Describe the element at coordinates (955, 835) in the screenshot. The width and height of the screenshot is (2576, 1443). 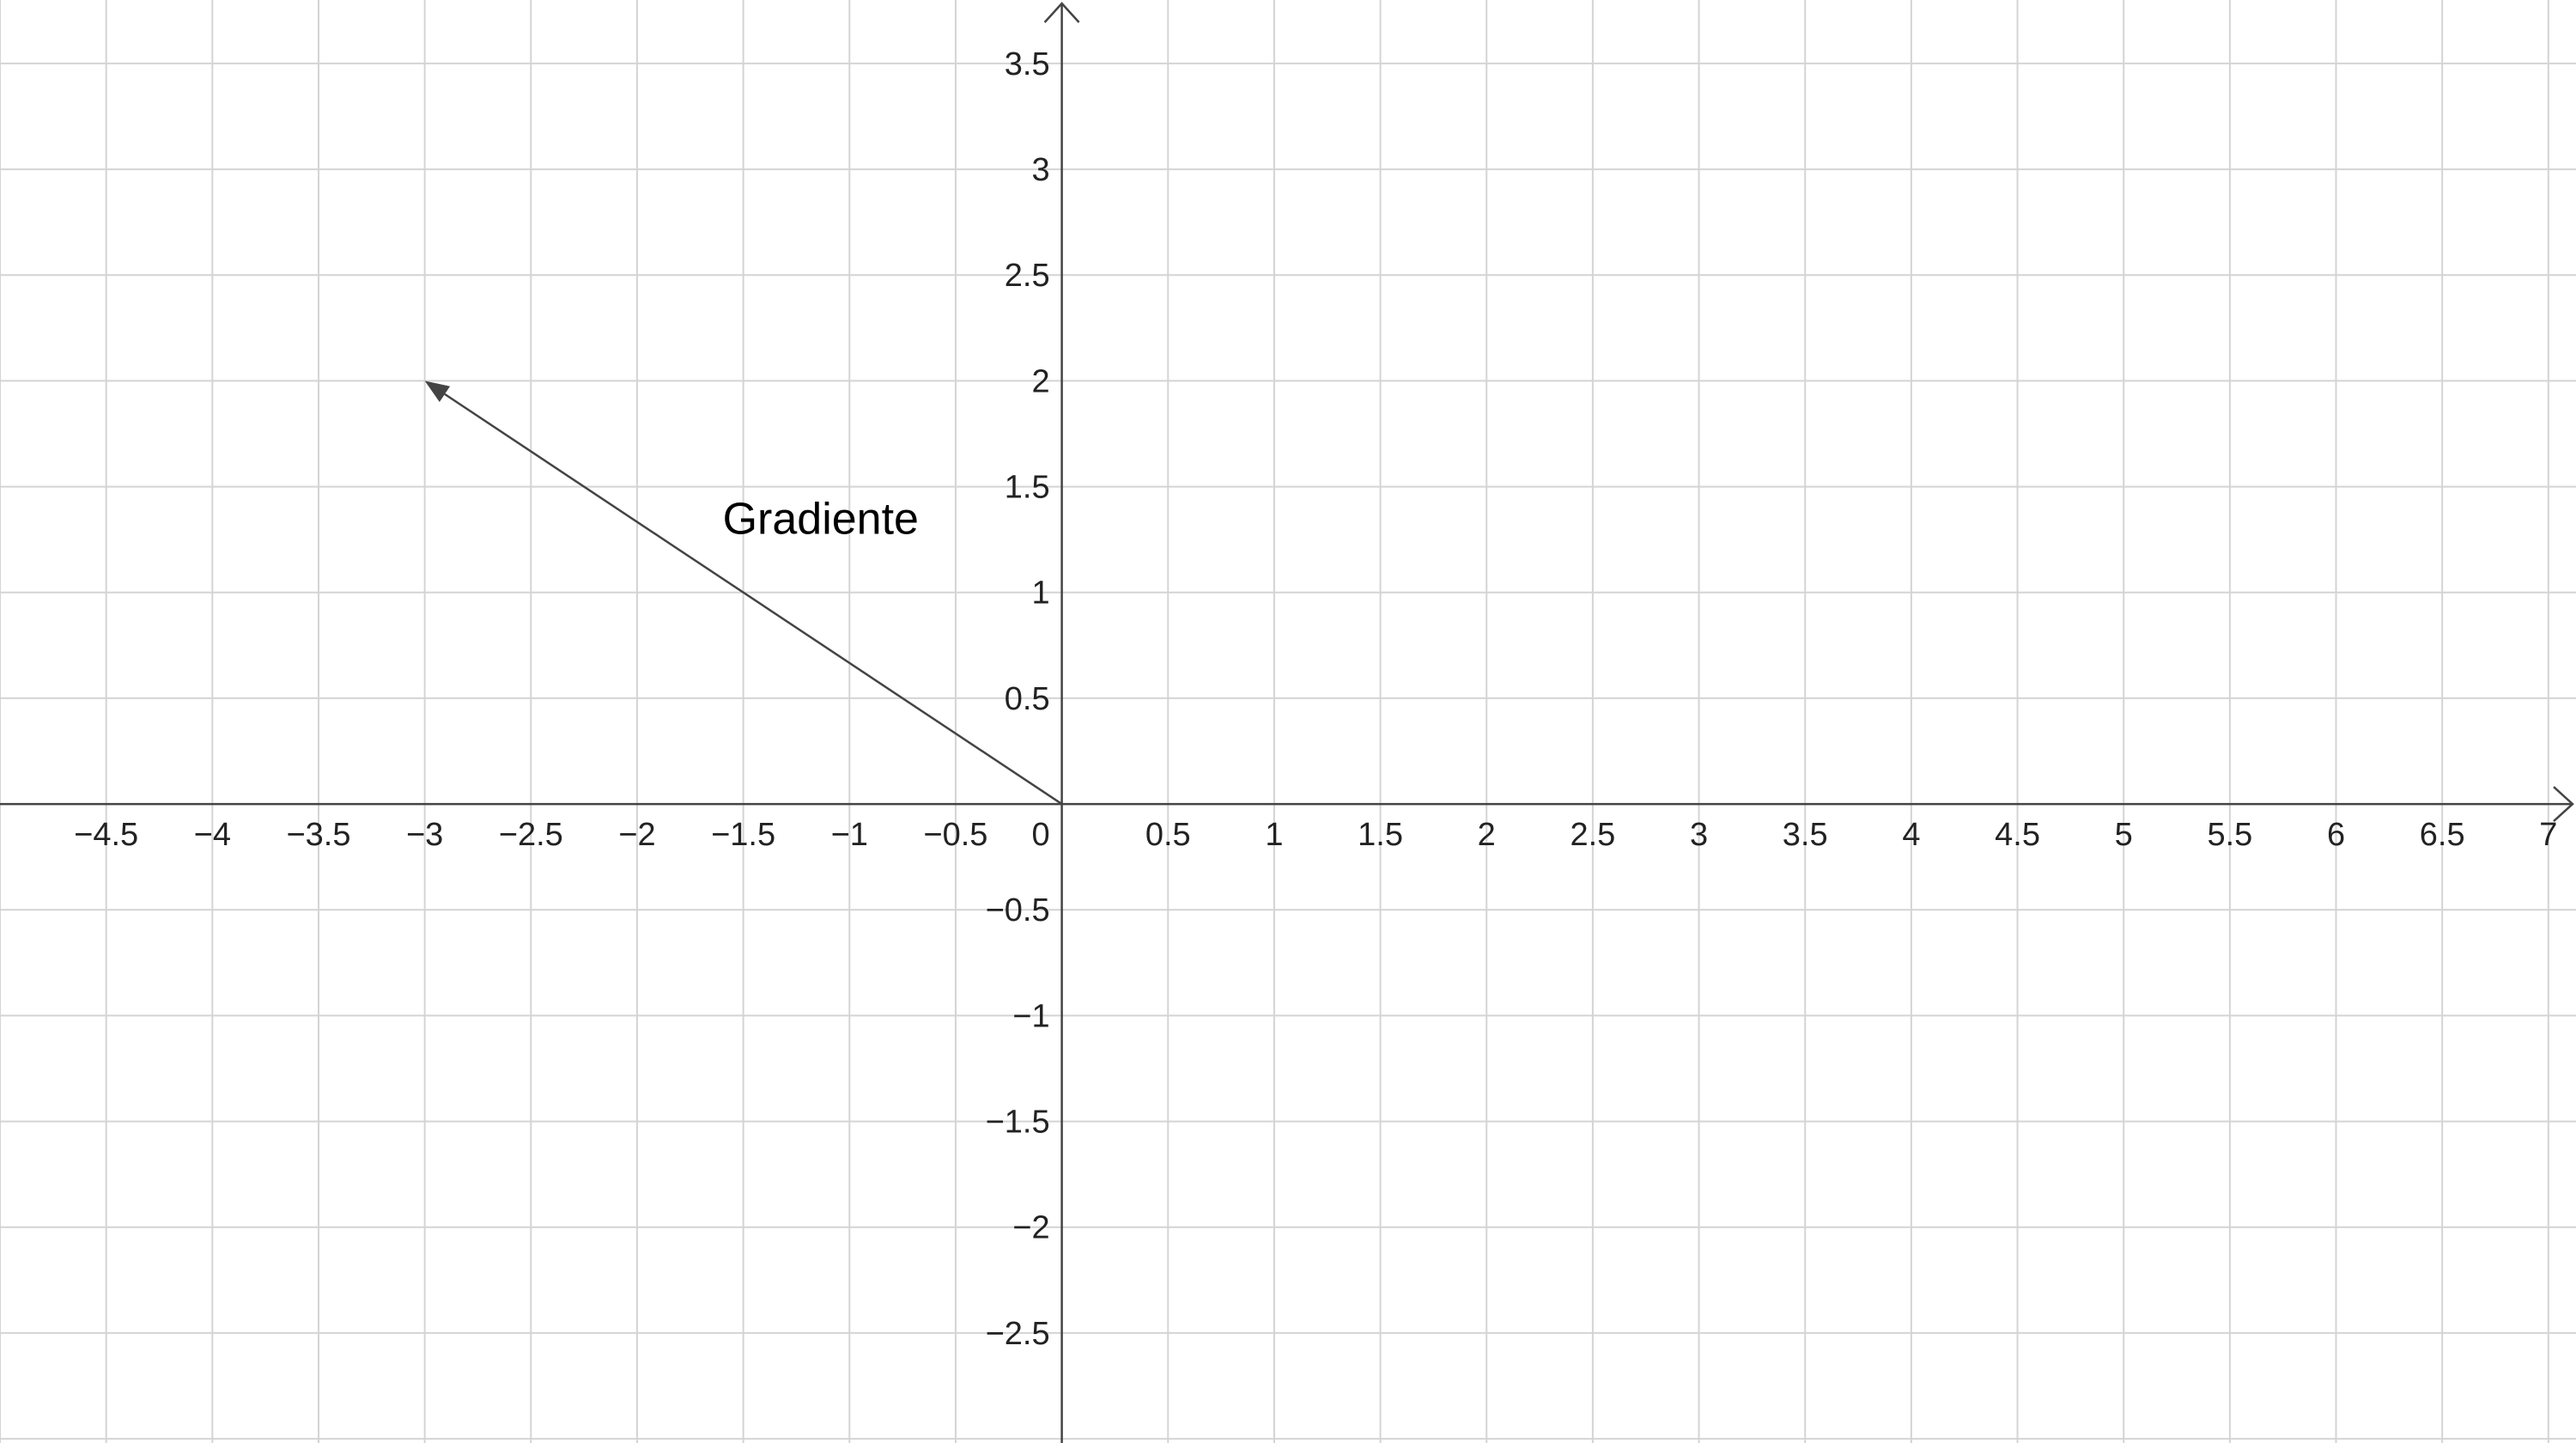
I see `x-tick-label: −0.5` at that location.